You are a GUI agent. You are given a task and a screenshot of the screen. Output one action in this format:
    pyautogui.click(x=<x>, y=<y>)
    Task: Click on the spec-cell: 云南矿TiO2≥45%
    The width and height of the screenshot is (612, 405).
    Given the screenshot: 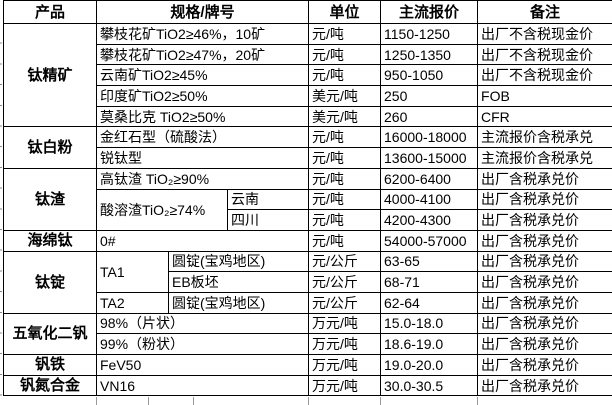 What is the action you would take?
    pyautogui.click(x=202, y=75)
    